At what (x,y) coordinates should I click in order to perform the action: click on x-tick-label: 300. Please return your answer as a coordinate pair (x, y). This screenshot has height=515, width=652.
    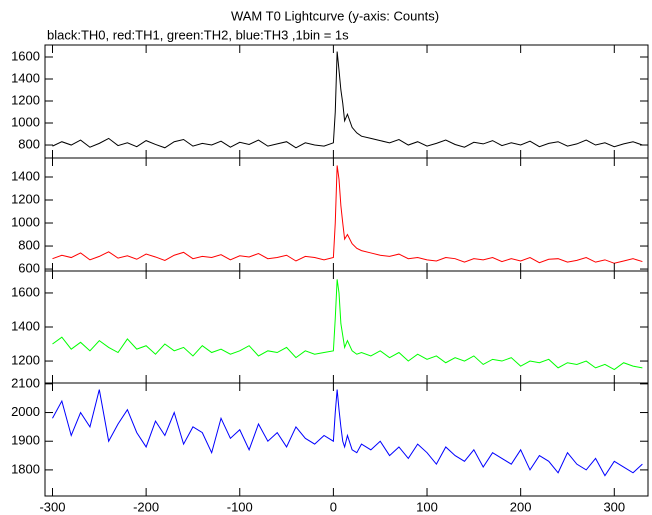
    Looking at the image, I should click on (614, 506).